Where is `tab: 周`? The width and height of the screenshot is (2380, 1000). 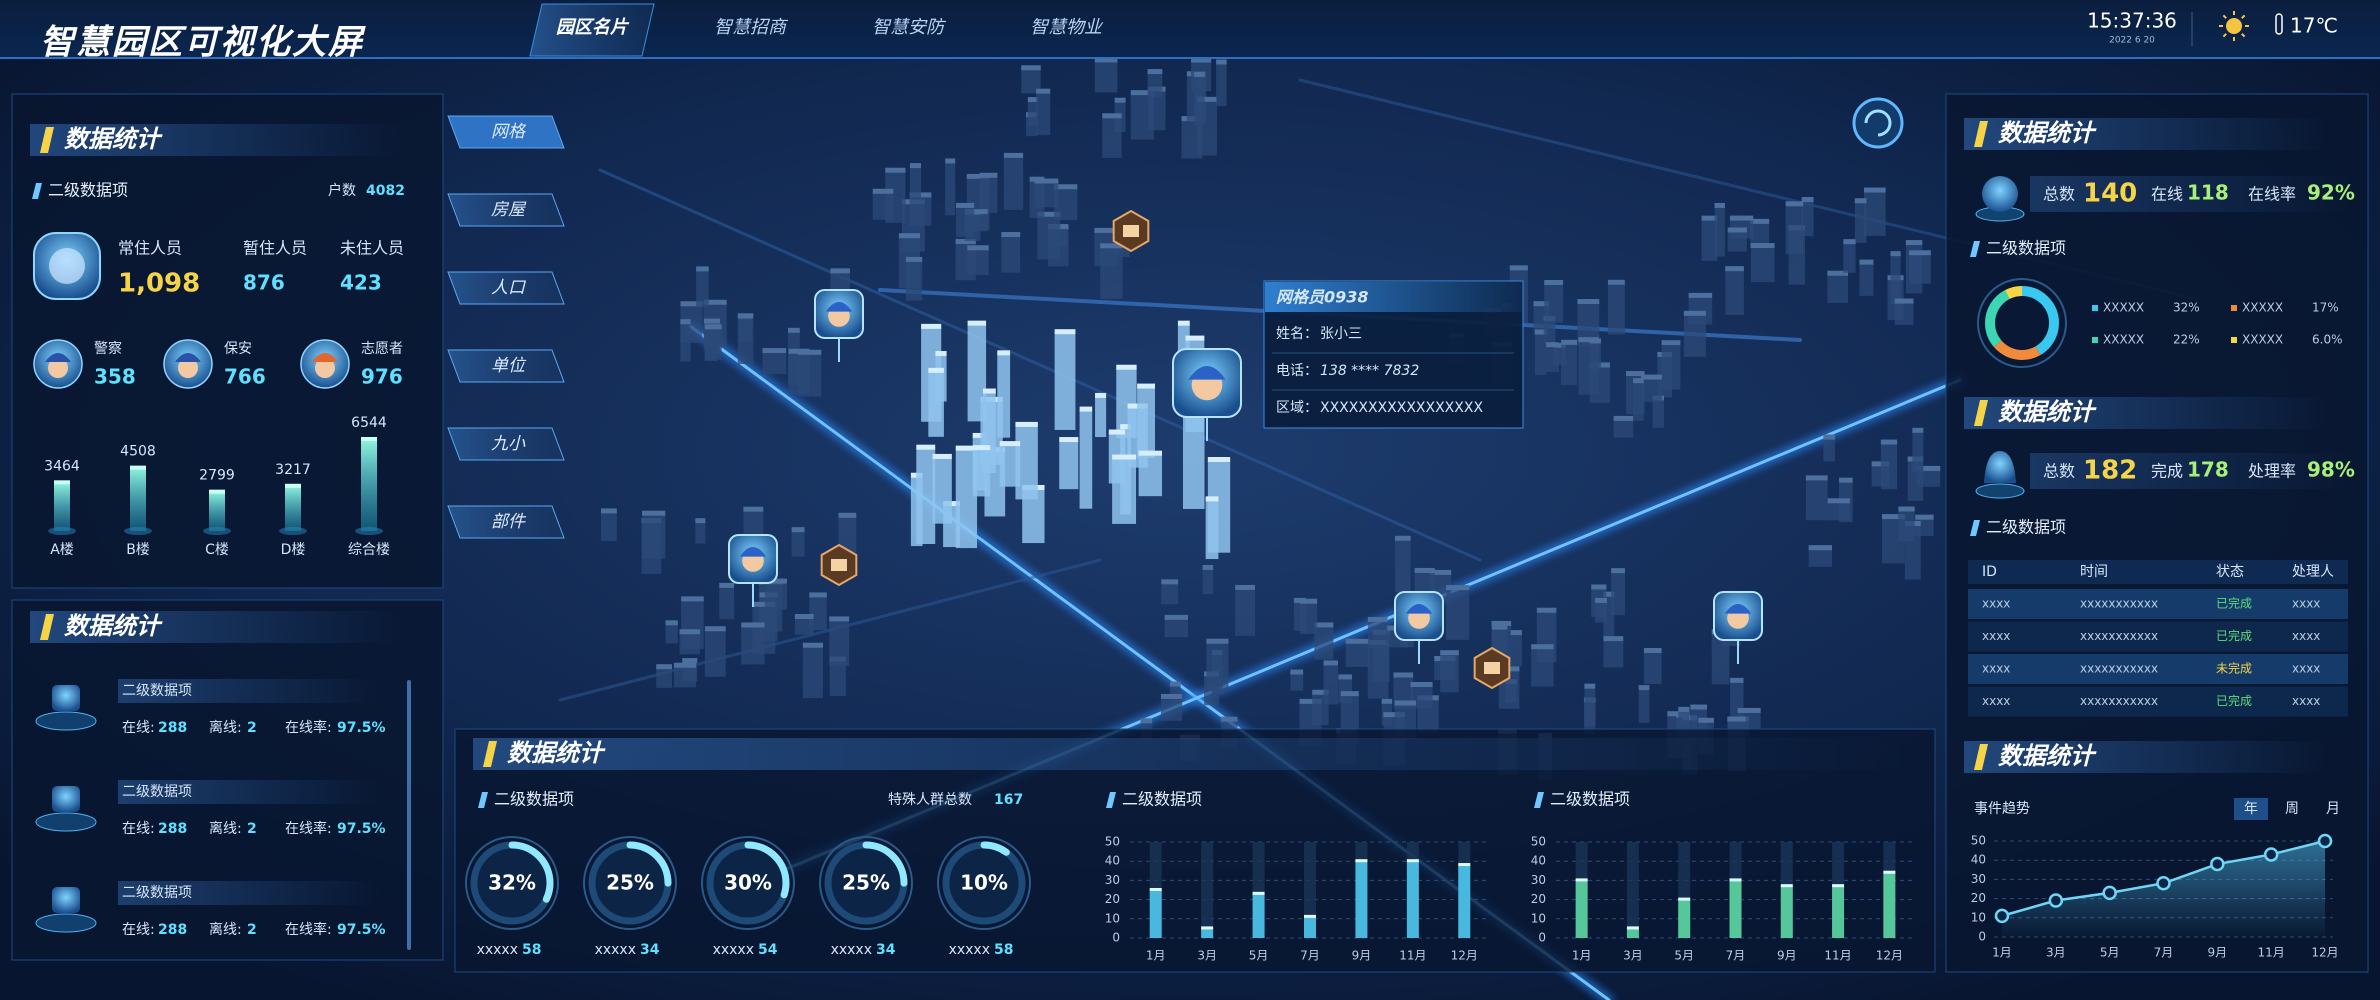
tab: 周 is located at coordinates (2292, 809).